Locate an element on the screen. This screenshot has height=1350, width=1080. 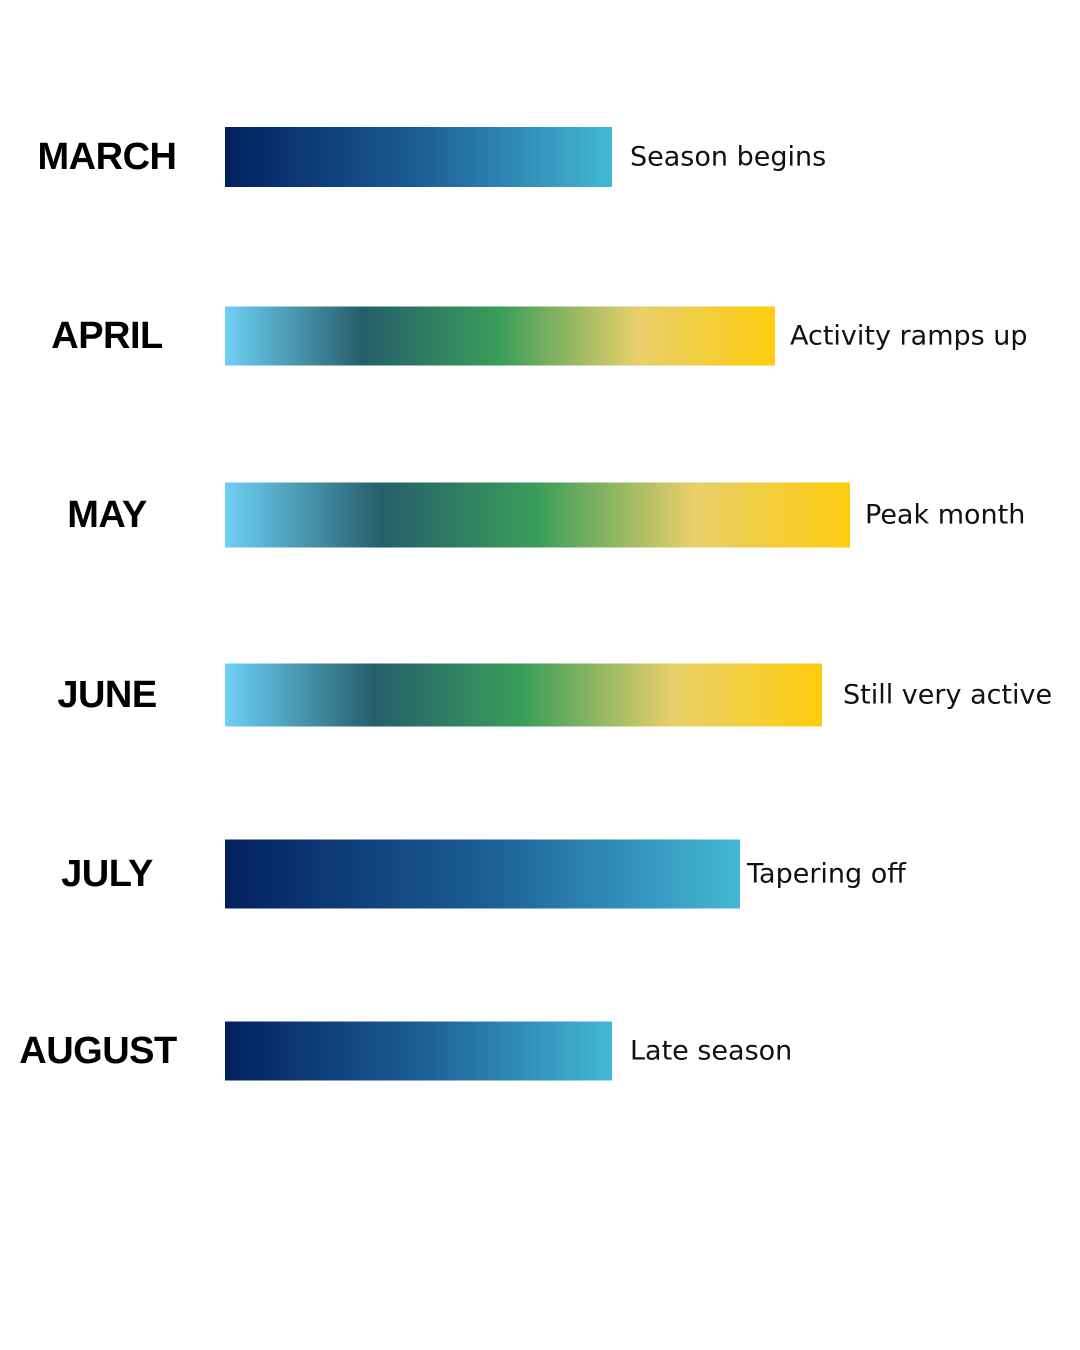
month-label-august: AUGUST is located at coordinates (98, 1051).